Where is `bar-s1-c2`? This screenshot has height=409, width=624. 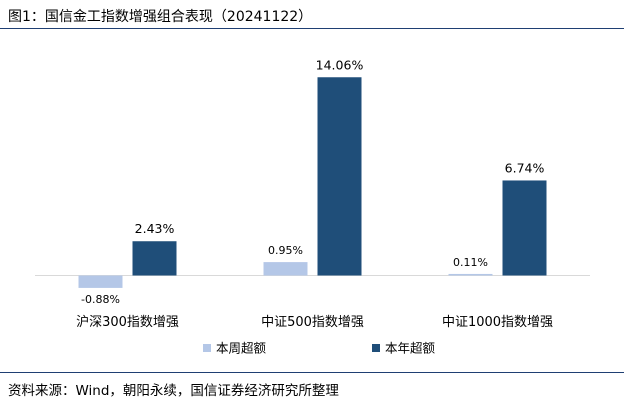 bar-s1-c2 is located at coordinates (285, 269).